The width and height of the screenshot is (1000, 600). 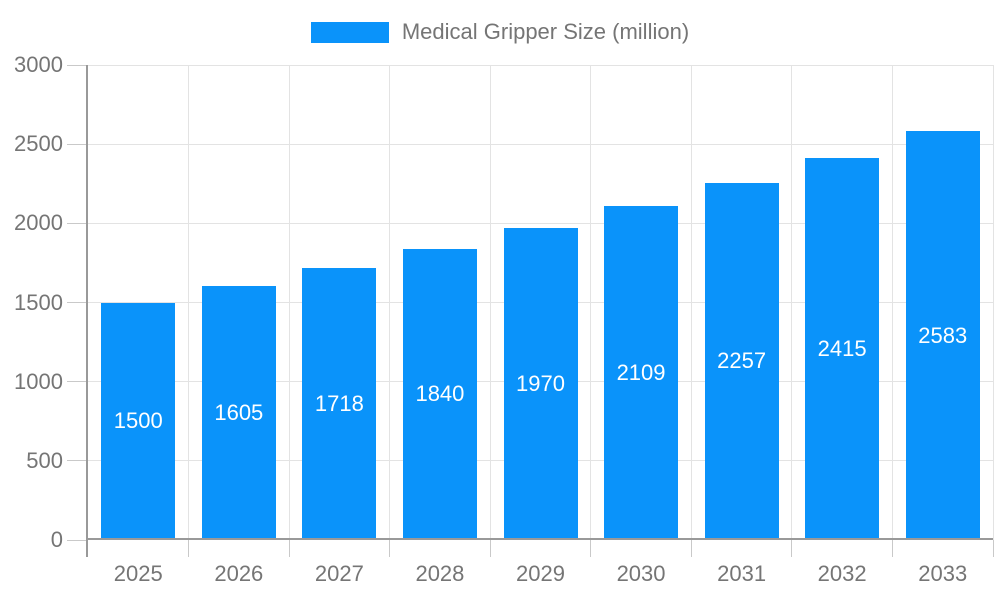 I want to click on bar-value-label: 2415, so click(x=842, y=348).